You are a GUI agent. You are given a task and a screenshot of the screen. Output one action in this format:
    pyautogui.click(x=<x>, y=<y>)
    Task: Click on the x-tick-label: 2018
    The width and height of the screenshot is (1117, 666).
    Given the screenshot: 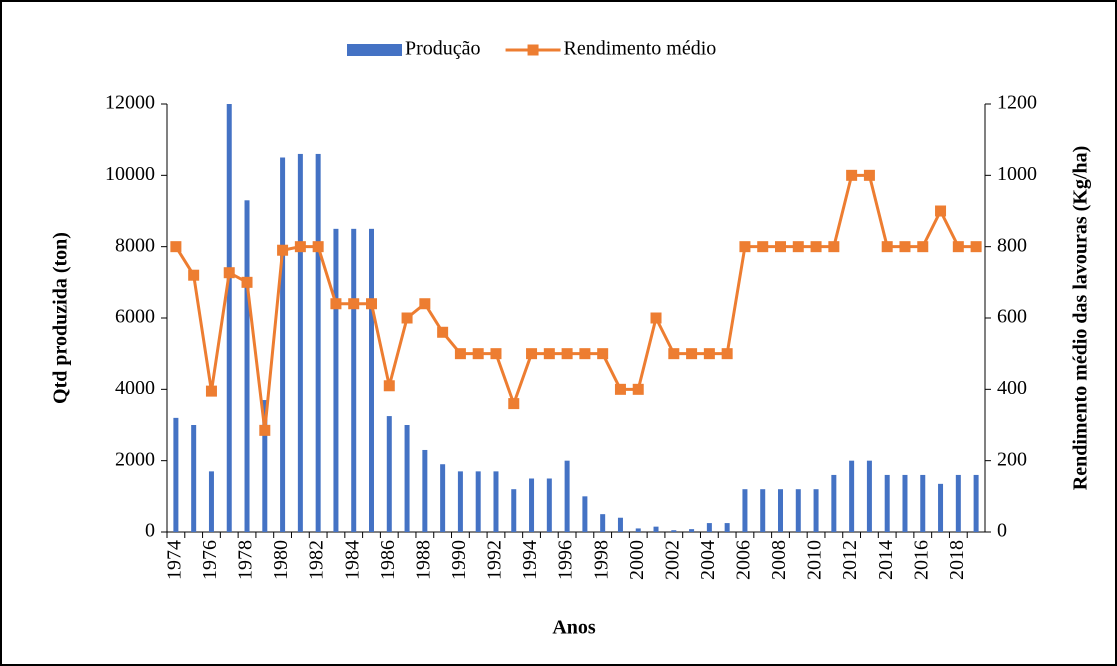 What is the action you would take?
    pyautogui.click(x=957, y=560)
    